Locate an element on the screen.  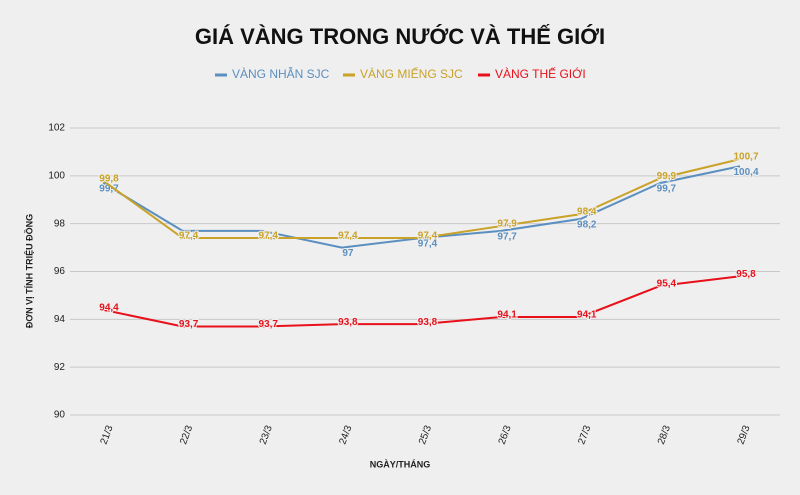
y-tick-label: 94 is located at coordinates (60, 319).